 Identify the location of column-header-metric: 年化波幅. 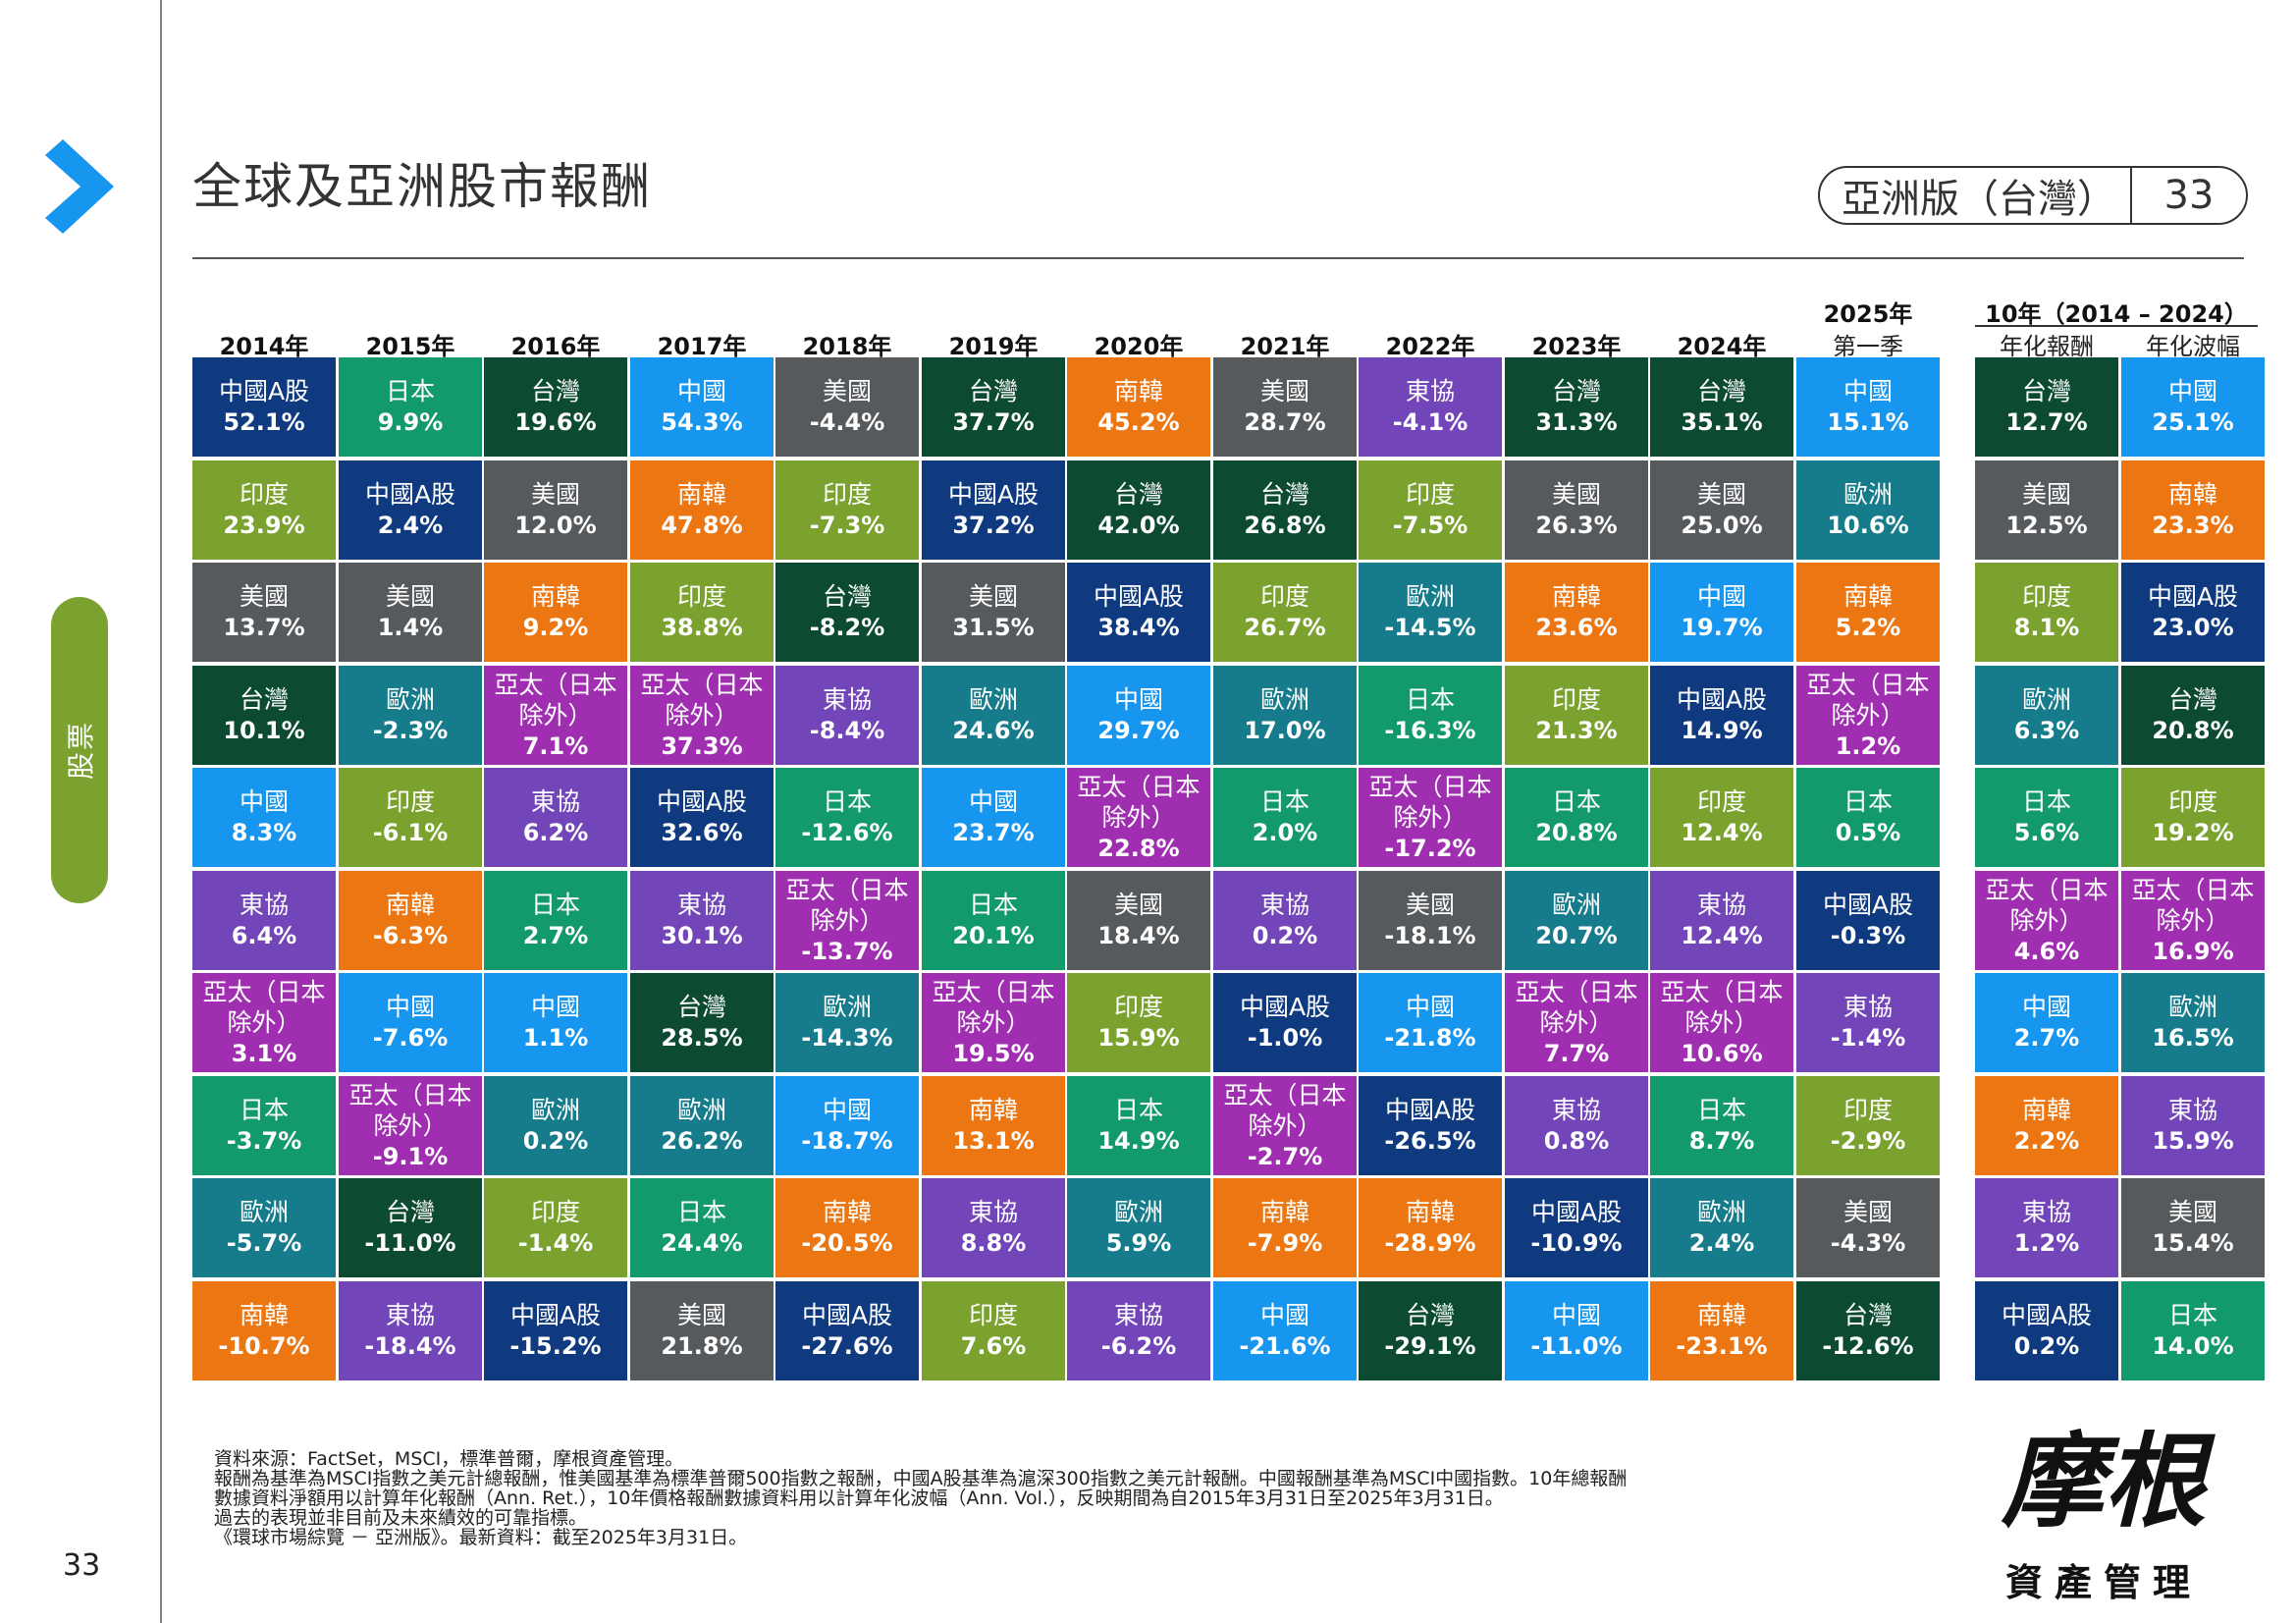
(2193, 346).